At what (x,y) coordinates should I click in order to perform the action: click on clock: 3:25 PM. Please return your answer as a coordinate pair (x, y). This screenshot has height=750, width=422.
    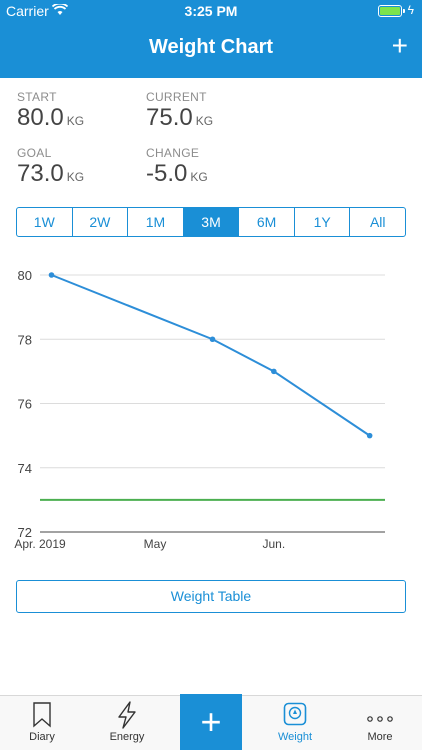
    Looking at the image, I should click on (211, 11).